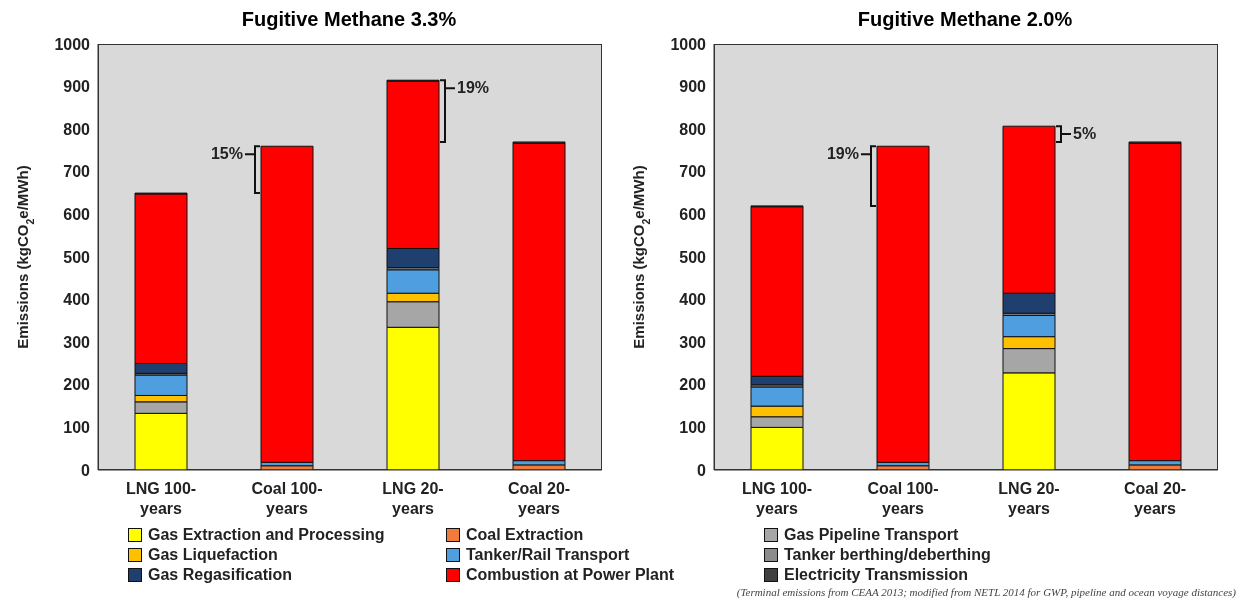 This screenshot has height=615, width=1244. I want to click on legend-label: Tanker/Rail Transport, so click(548, 555).